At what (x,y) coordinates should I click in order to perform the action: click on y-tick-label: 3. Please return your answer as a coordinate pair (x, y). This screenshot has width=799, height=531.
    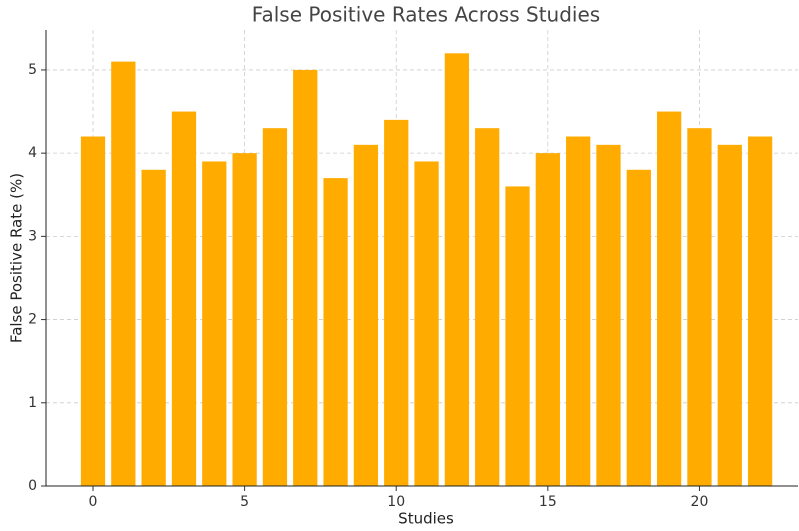
    Looking at the image, I should click on (32, 236).